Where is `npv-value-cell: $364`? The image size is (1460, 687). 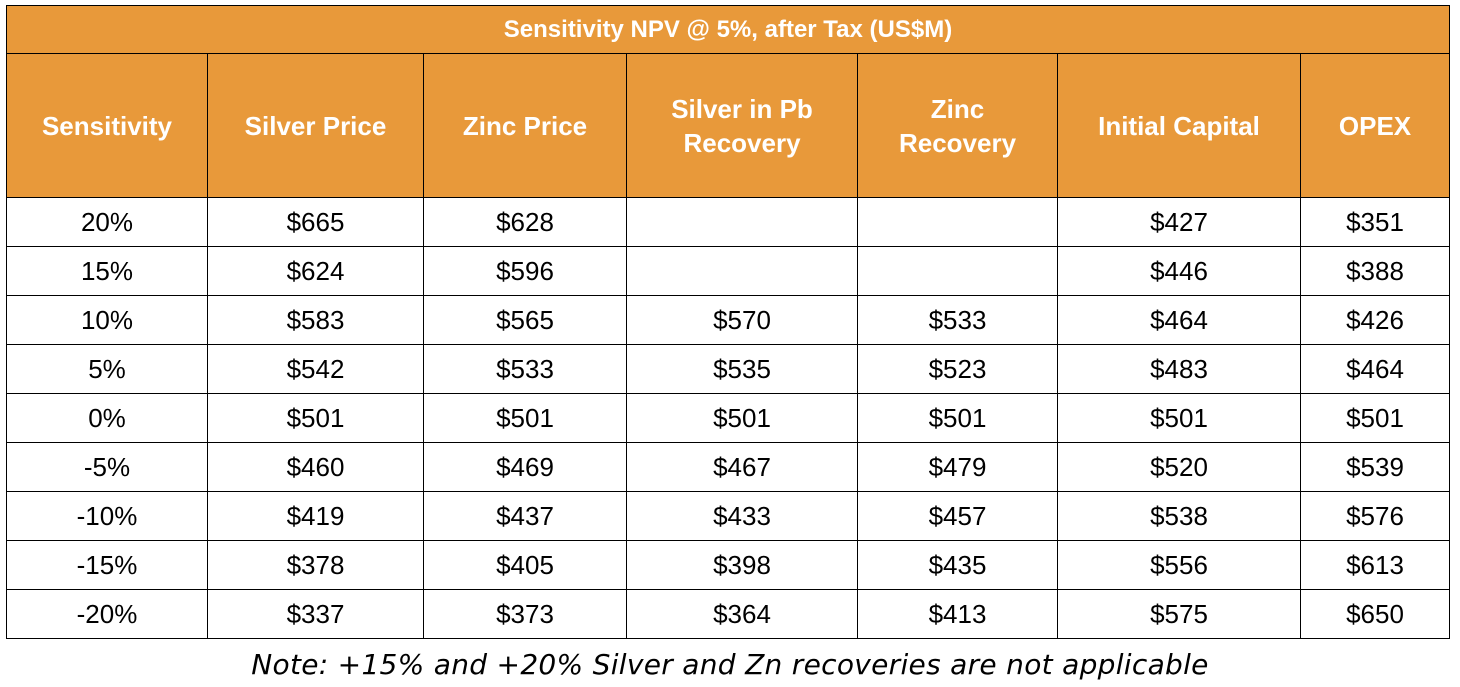 npv-value-cell: $364 is located at coordinates (742, 614).